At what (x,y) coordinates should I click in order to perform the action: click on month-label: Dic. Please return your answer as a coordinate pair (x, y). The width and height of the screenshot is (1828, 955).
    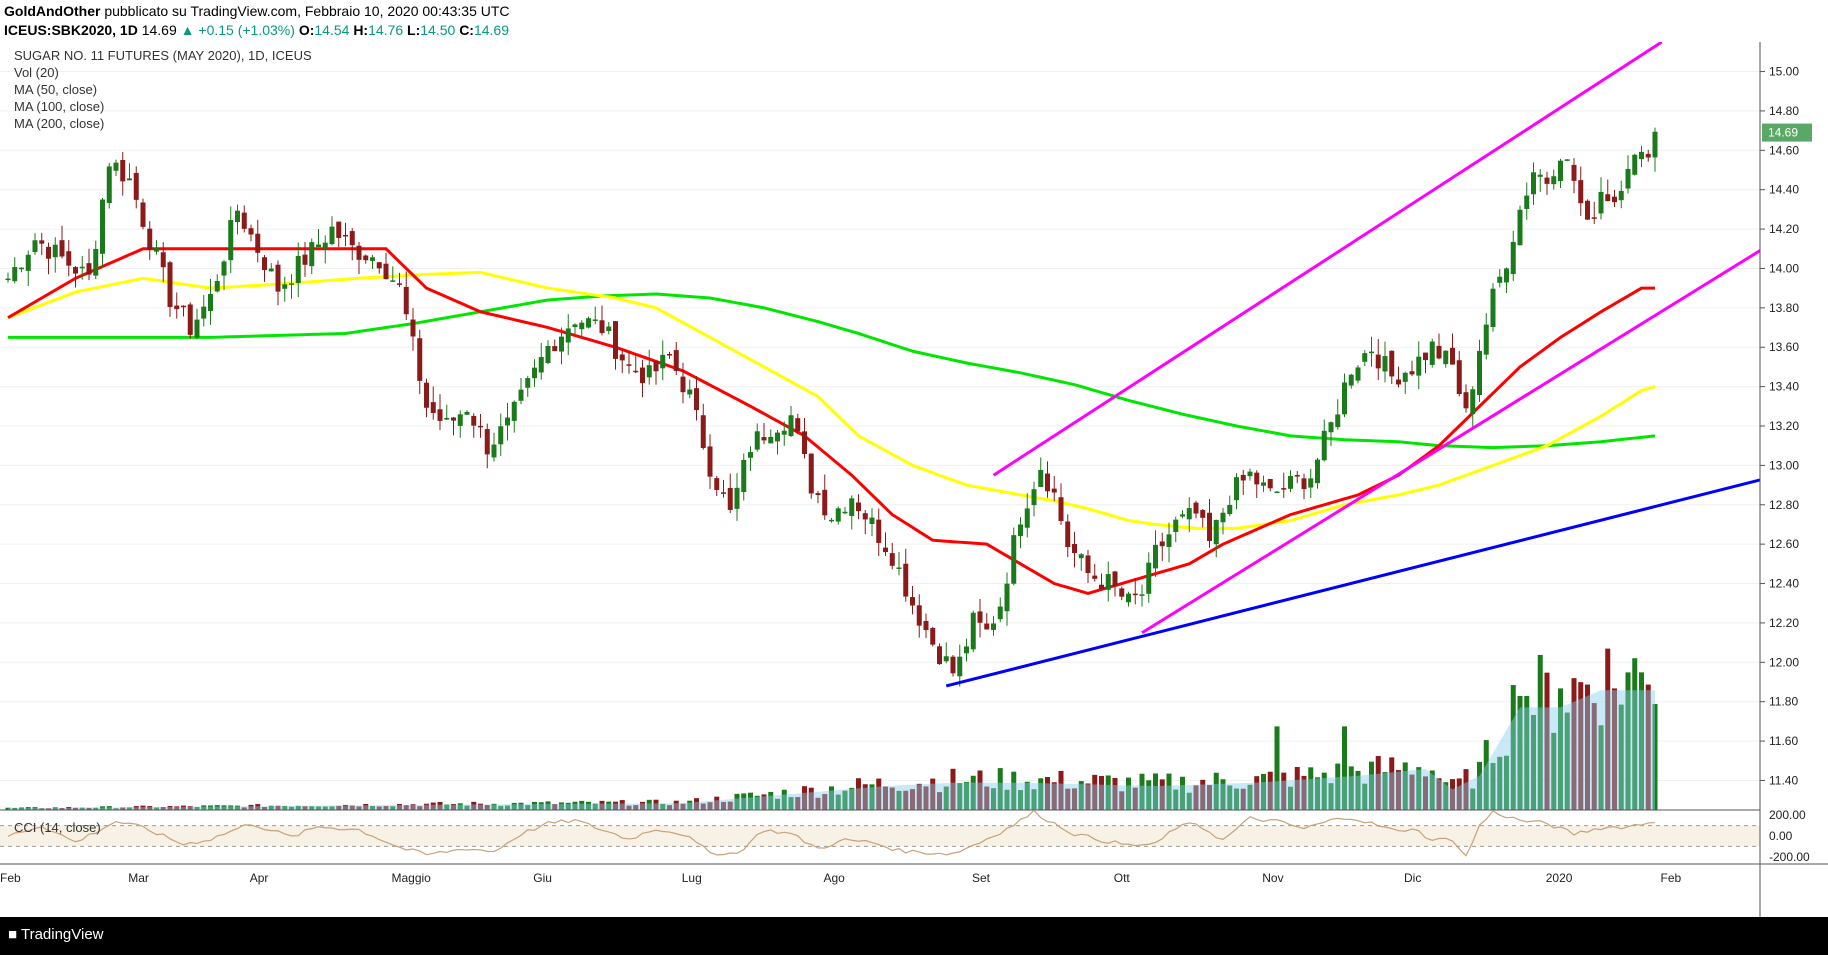
    Looking at the image, I should click on (1412, 878).